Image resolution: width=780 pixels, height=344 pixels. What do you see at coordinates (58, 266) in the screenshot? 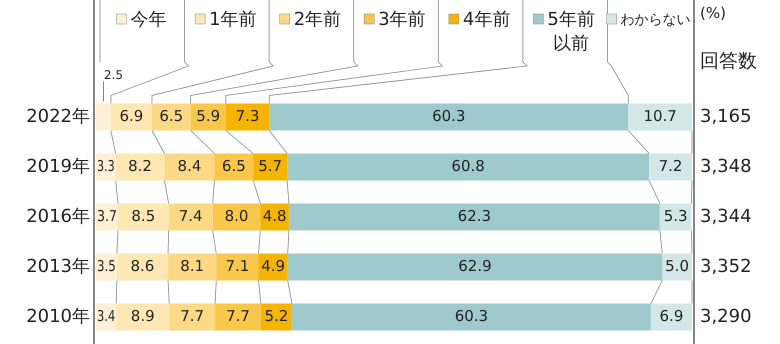
I see `y-tick-label: 2013年` at bounding box center [58, 266].